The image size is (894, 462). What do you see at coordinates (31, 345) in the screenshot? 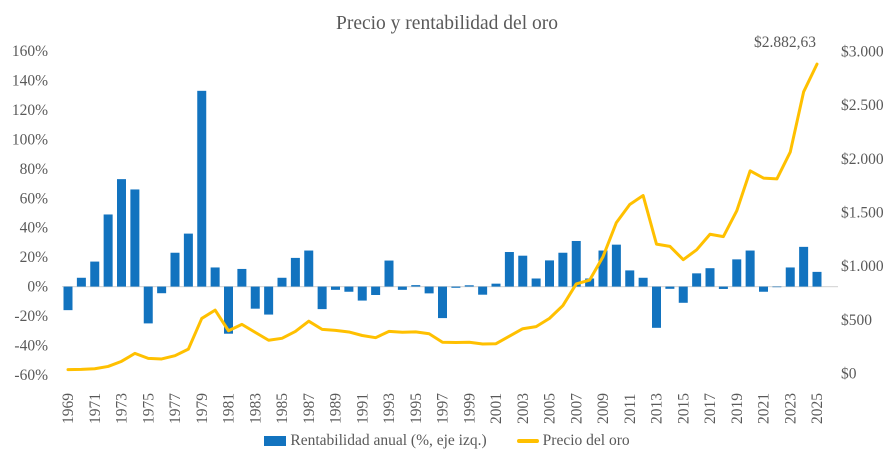
I see `left-axis-label: -40%` at bounding box center [31, 345].